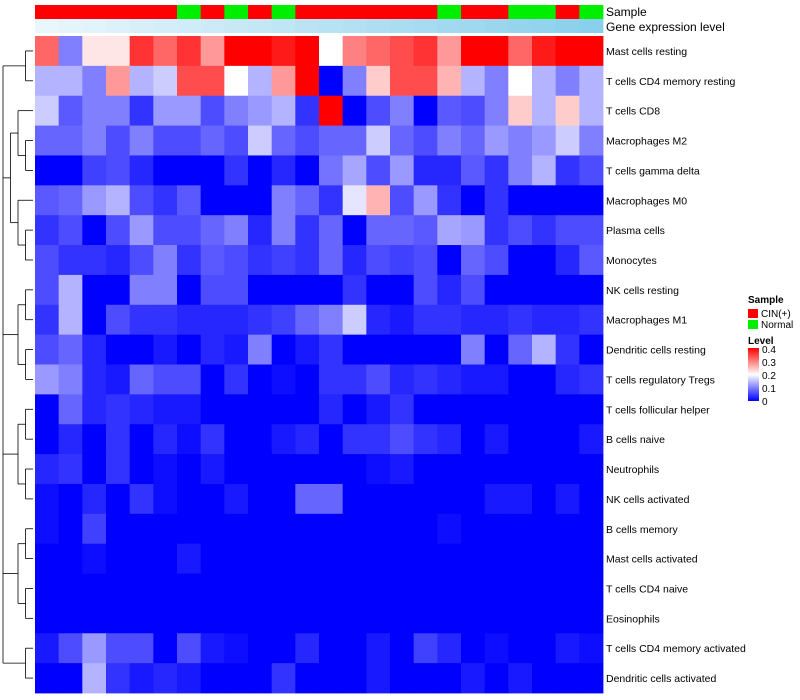 The image size is (800, 700). Describe the element at coordinates (646, 321) in the screenshot. I see `row-label: Macrophages M1` at that location.